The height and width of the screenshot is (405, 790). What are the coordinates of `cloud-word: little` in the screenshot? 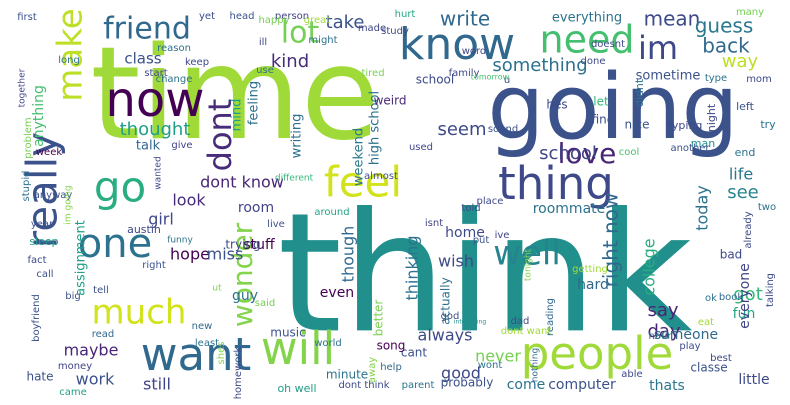 It's located at (753, 380).